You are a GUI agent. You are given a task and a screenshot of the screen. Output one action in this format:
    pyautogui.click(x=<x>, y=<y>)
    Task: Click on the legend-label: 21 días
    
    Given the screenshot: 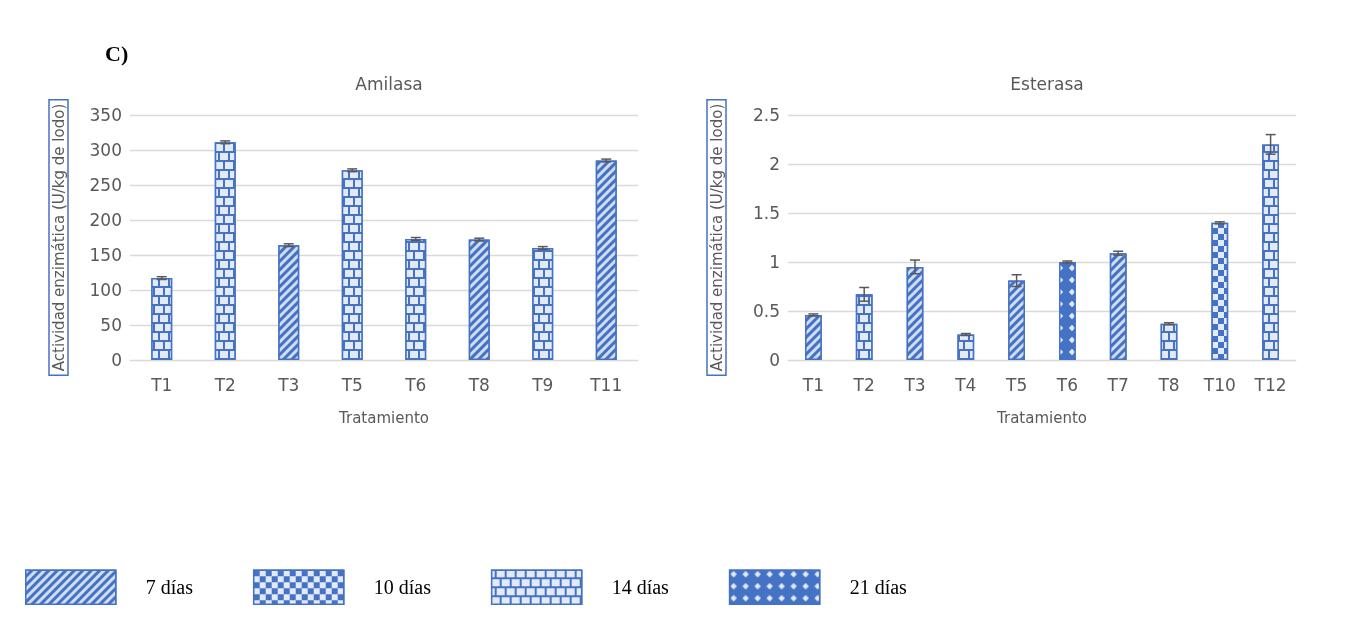 What is the action you would take?
    pyautogui.click(x=878, y=587)
    